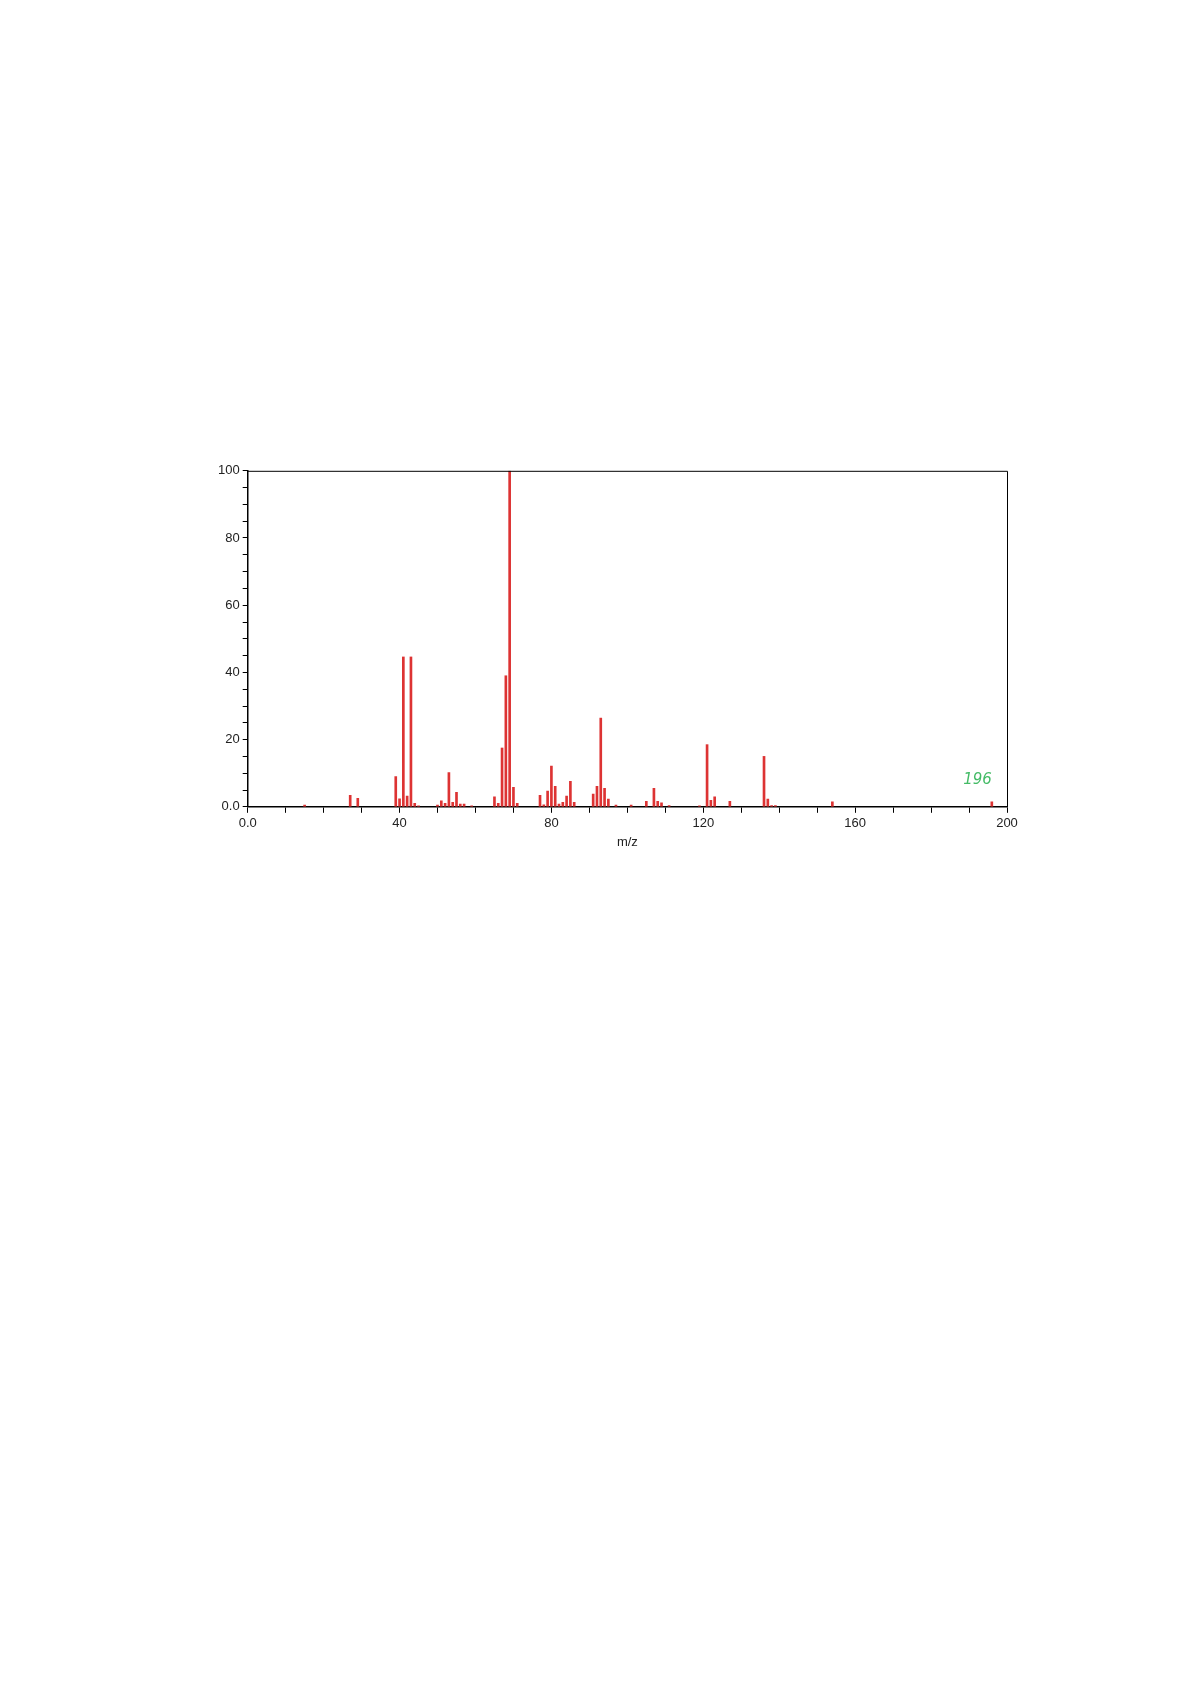 The image size is (1192, 1685). What do you see at coordinates (399, 823) in the screenshot?
I see `x-tick-label: 40` at bounding box center [399, 823].